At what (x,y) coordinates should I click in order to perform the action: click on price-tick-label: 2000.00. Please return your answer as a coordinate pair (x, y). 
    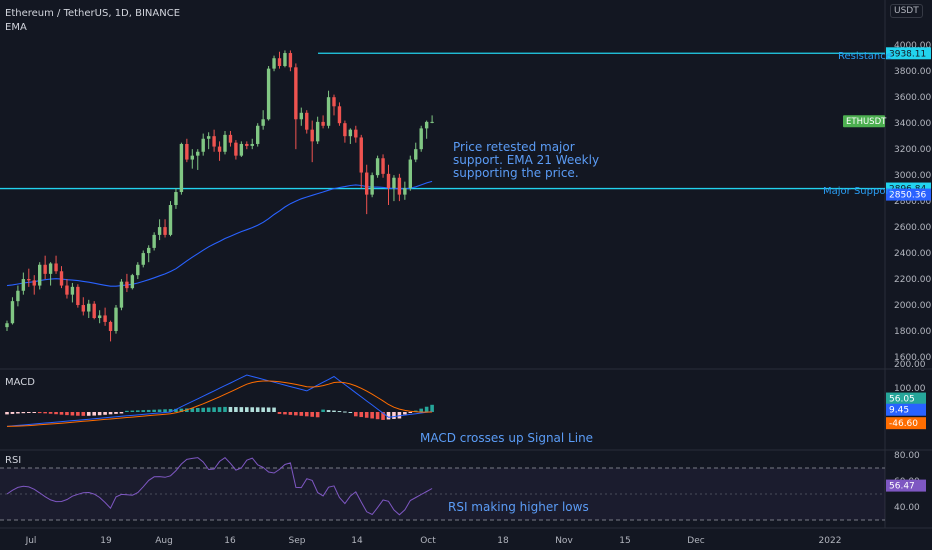
    Looking at the image, I should click on (912, 306).